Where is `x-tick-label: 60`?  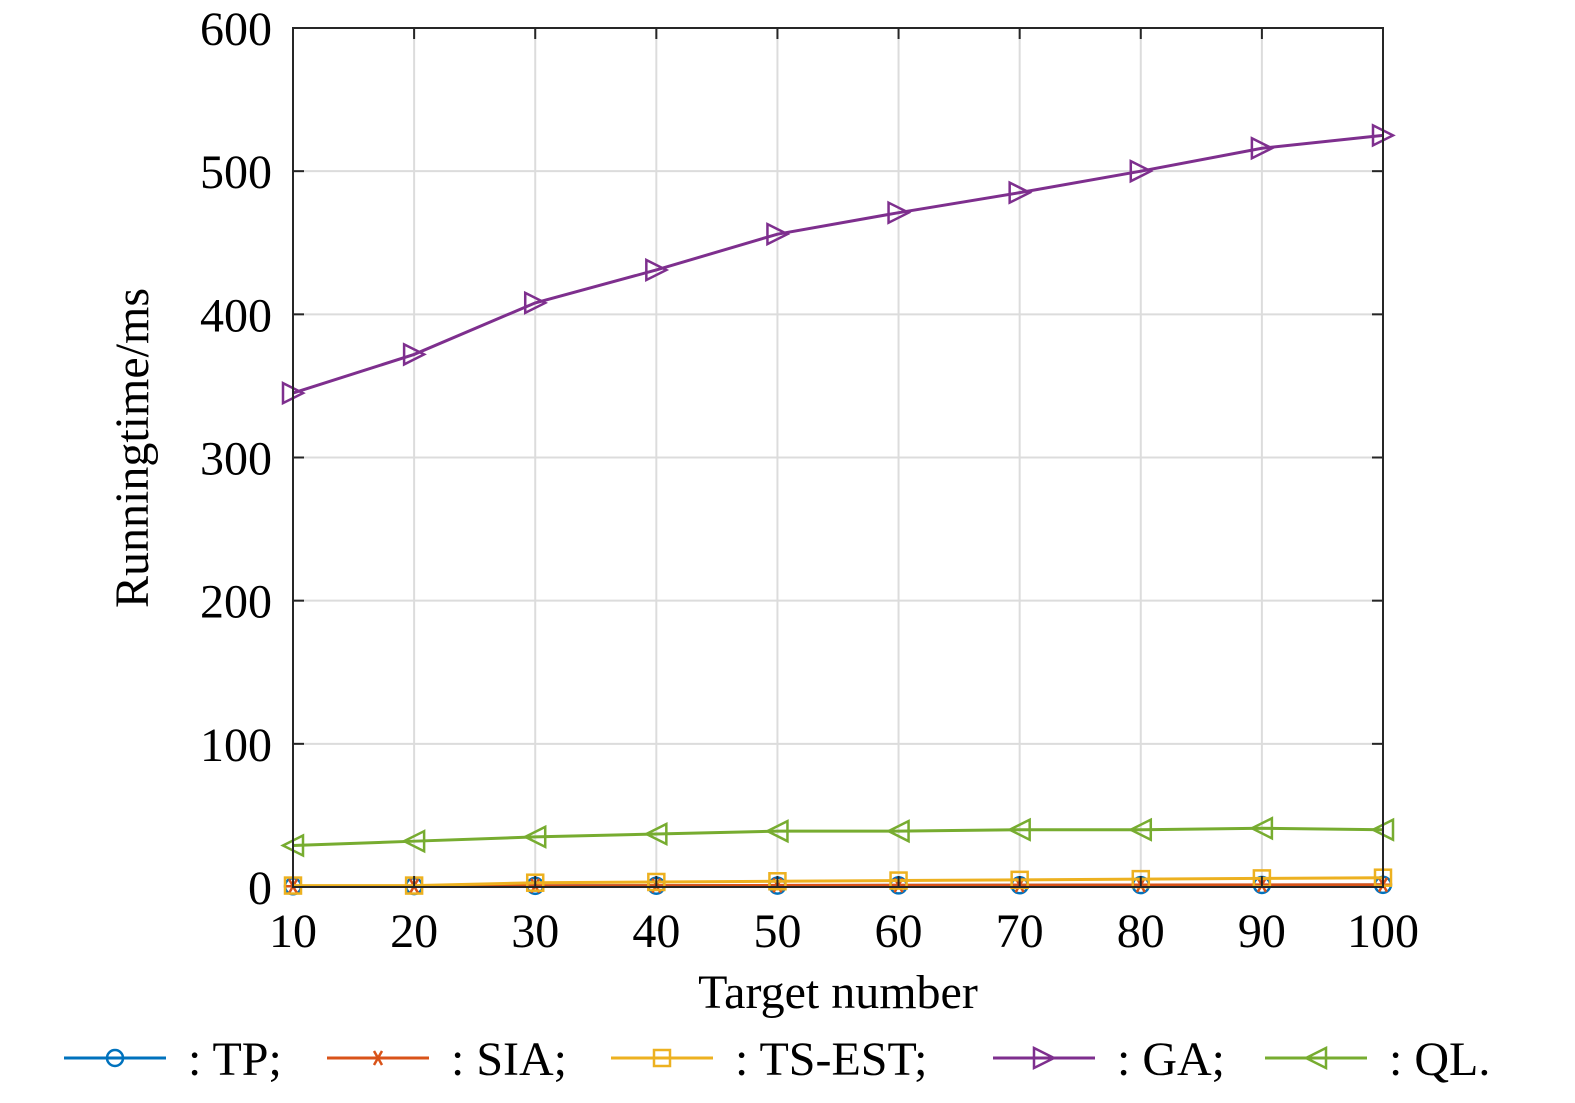
x-tick-label: 60 is located at coordinates (899, 931).